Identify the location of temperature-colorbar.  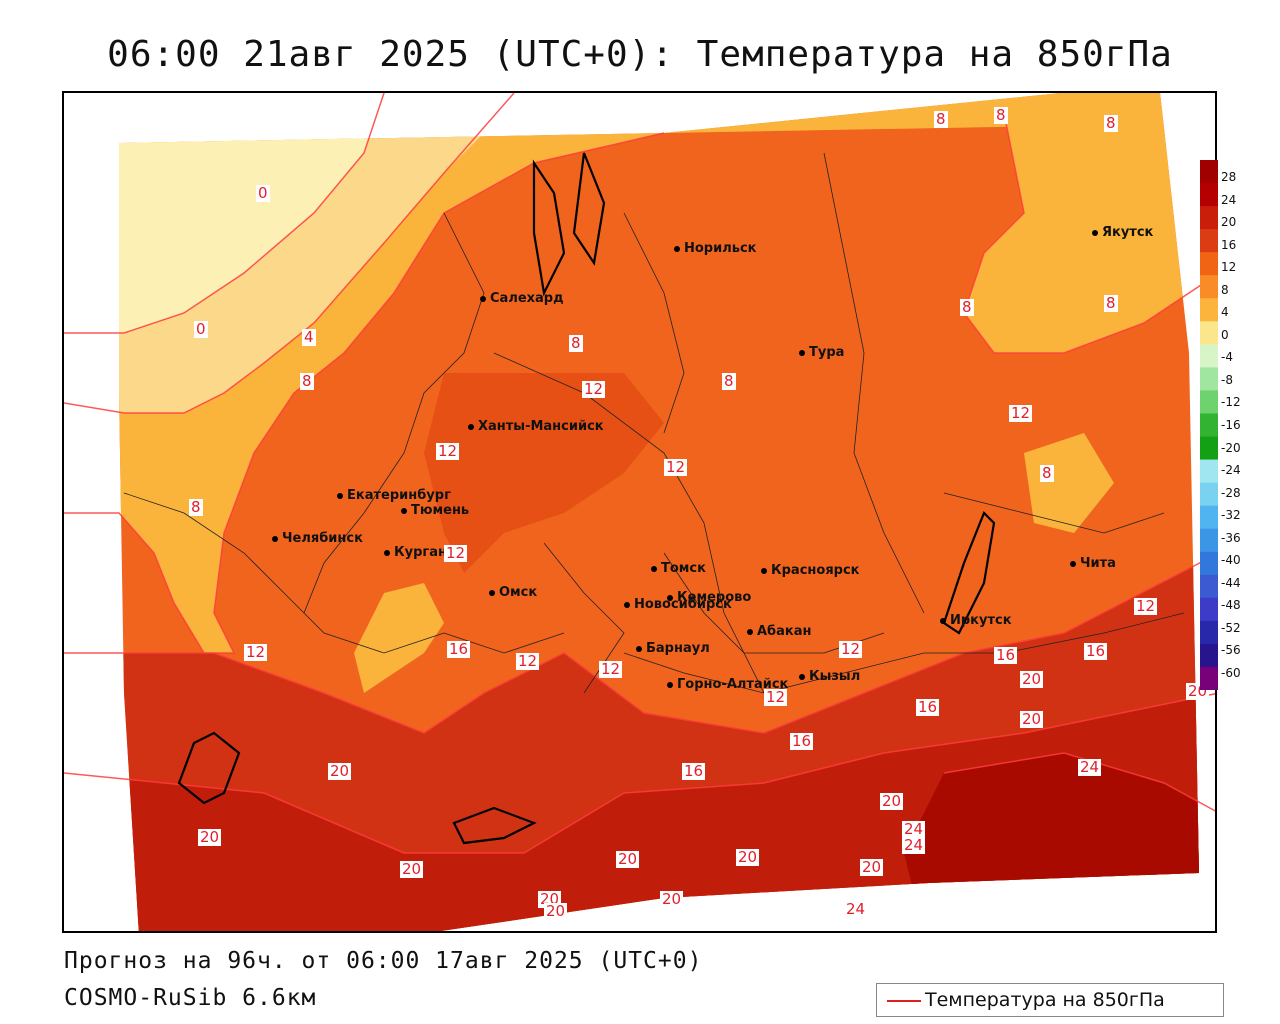
(1209, 425).